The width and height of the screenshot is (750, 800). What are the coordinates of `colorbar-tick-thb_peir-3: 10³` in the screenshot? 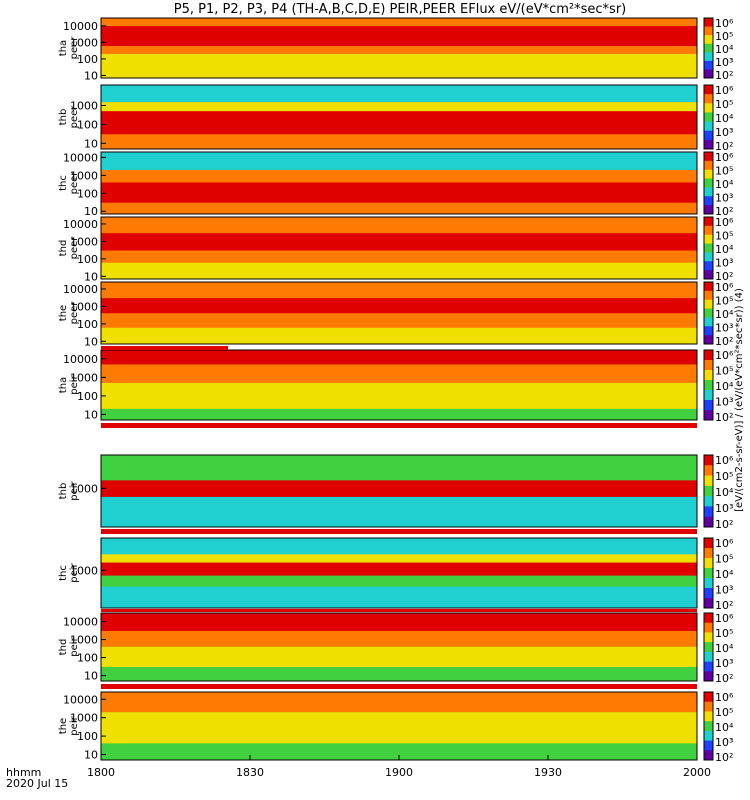 It's located at (724, 508).